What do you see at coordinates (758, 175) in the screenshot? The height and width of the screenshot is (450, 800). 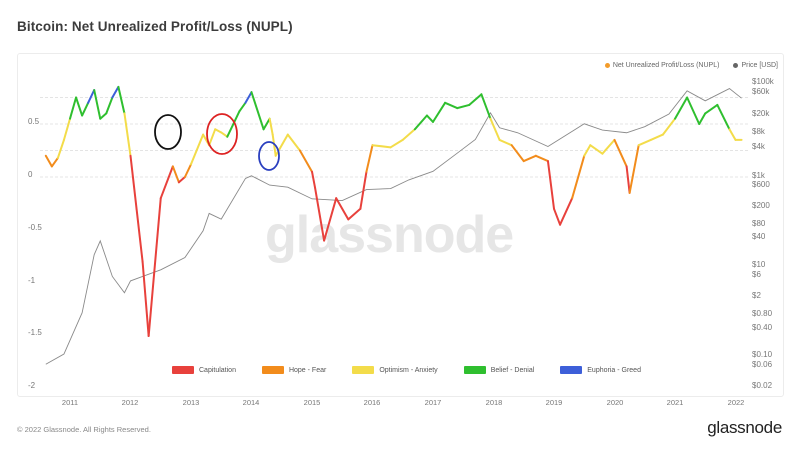 I see `y-tick-right: $1k` at bounding box center [758, 175].